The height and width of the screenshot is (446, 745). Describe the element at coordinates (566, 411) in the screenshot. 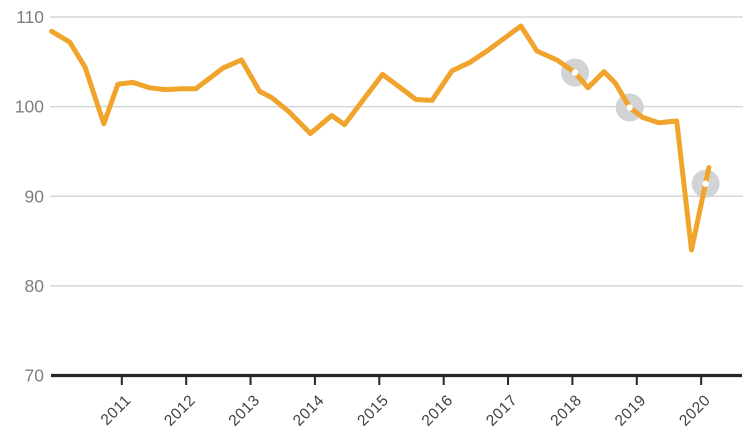

I see `x-tick-label: 2018` at that location.